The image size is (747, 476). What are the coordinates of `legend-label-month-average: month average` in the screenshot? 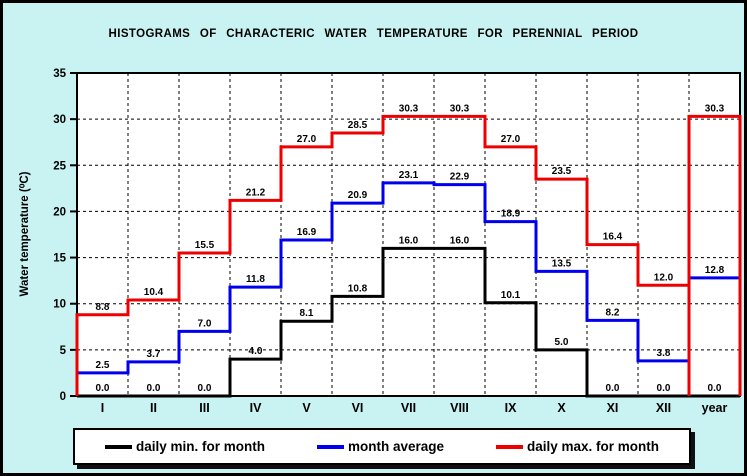 It's located at (395, 446).